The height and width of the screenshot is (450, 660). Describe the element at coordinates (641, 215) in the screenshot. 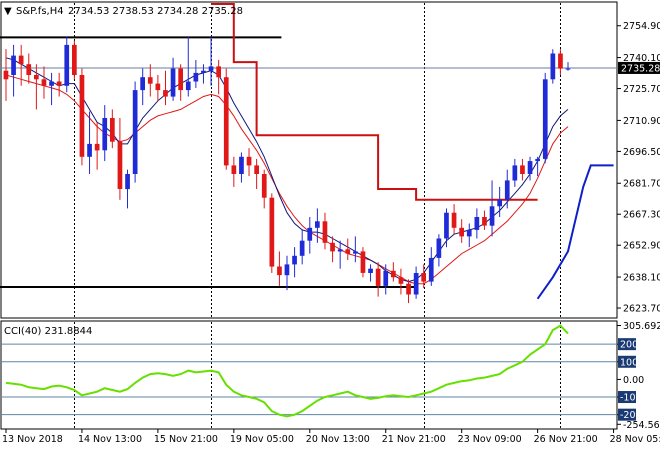

I see `price-tick-label: 2667.30` at that location.